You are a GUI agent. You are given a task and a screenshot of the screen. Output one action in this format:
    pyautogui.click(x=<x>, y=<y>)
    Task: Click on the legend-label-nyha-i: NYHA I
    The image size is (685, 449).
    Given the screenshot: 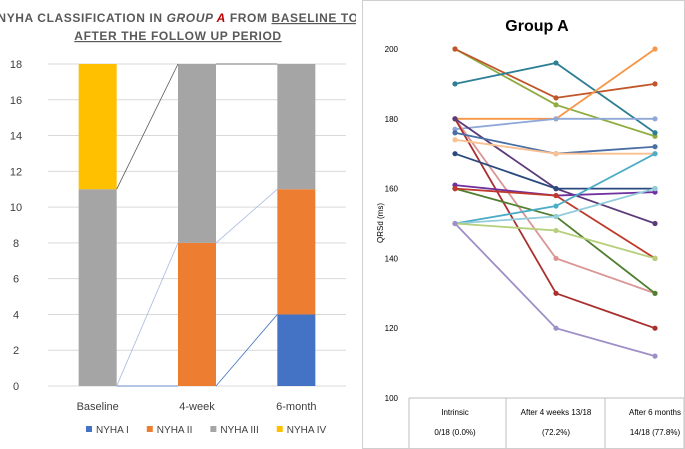 What is the action you would take?
    pyautogui.click(x=112, y=430)
    